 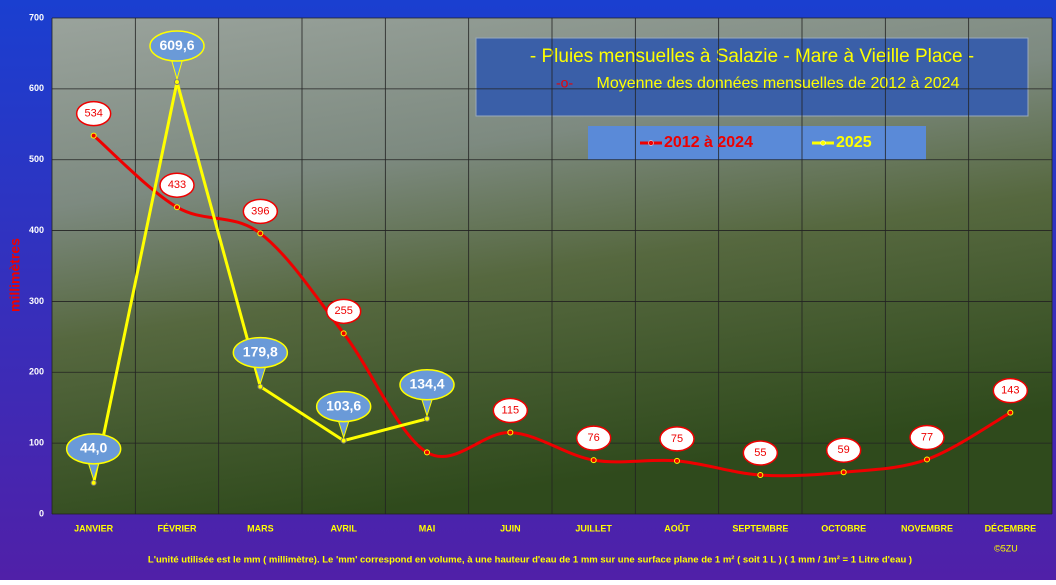 I want to click on credit: ©5ZU, so click(x=1006, y=548).